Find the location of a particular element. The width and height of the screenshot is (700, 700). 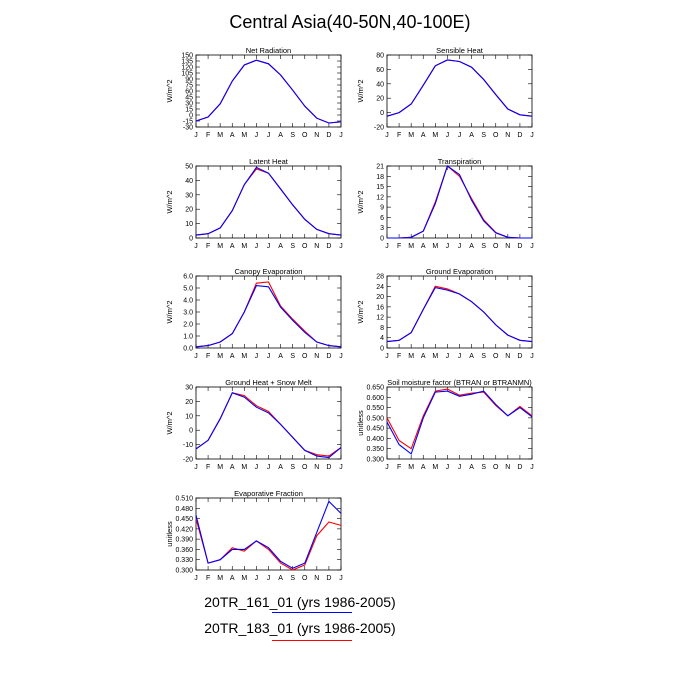

panel-title: Evaporative Fraction is located at coordinates (268, 493).